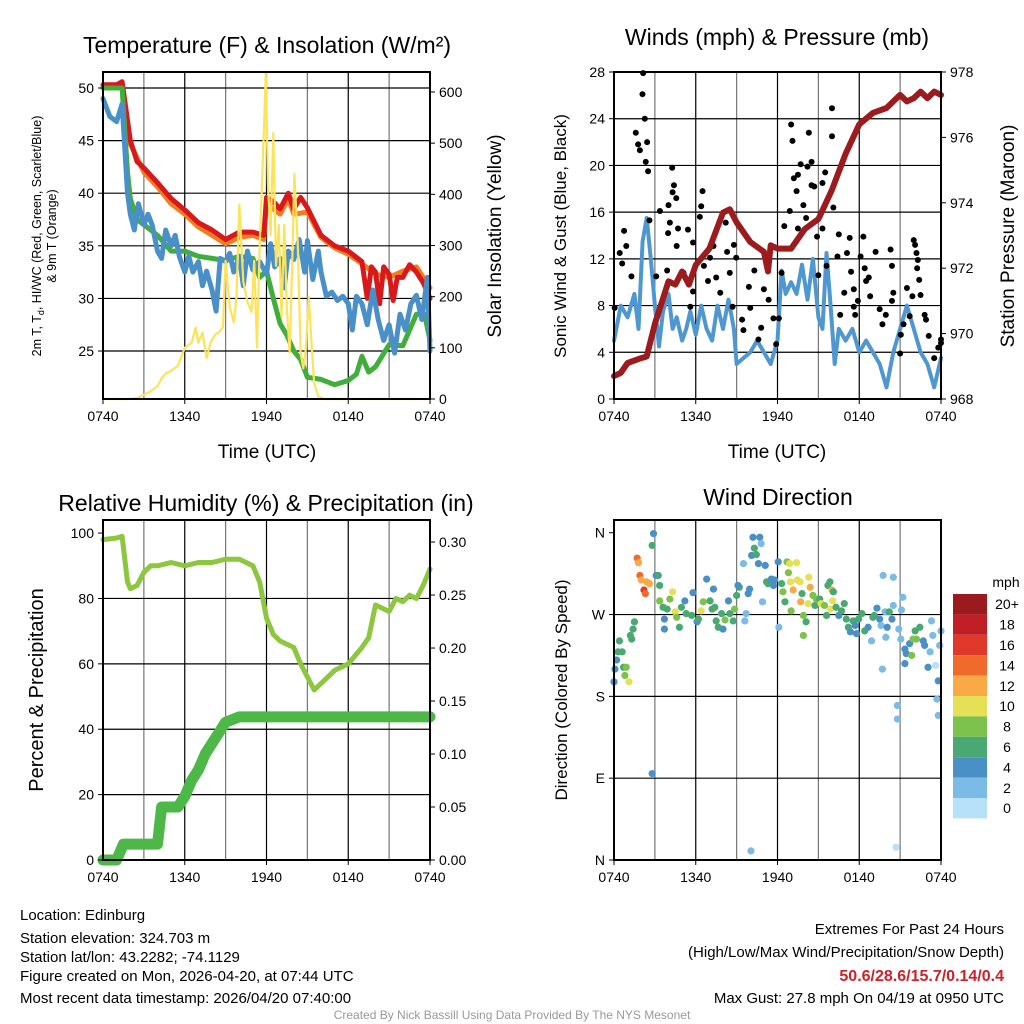  Describe the element at coordinates (962, 334) in the screenshot. I see `pressure-y-tick-label: 970` at that location.